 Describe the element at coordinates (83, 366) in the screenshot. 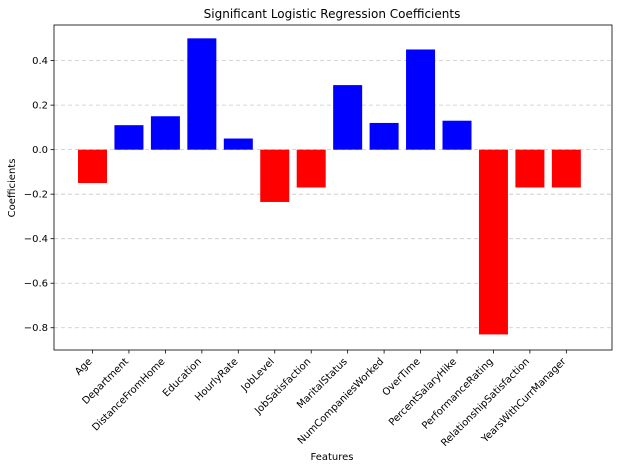

I see `x-tick-label: Age` at that location.